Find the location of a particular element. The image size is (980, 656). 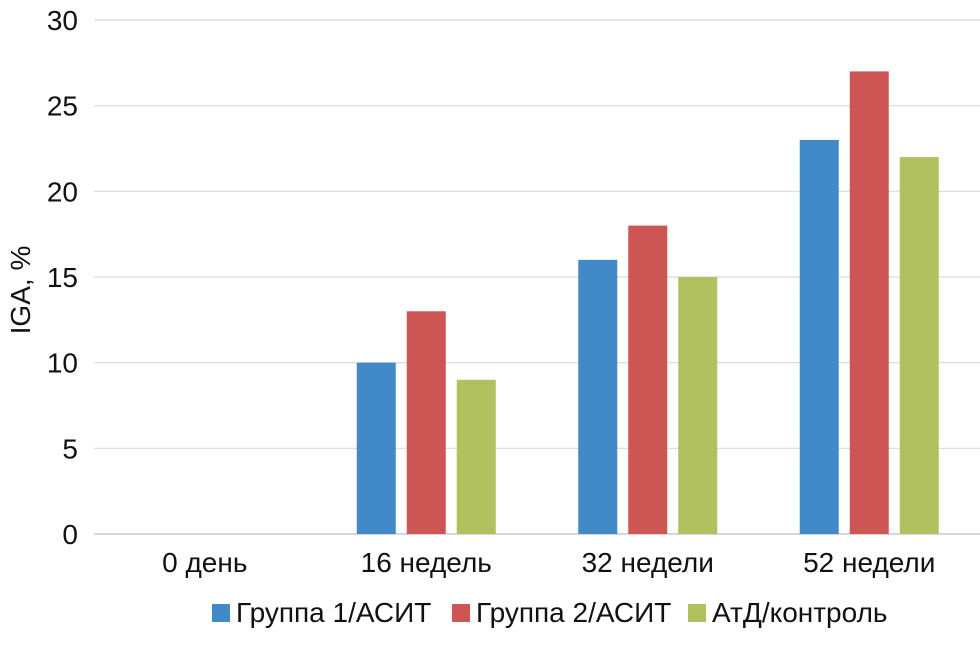

legend-label-2: Группа 2/АСИТ is located at coordinates (573, 612).